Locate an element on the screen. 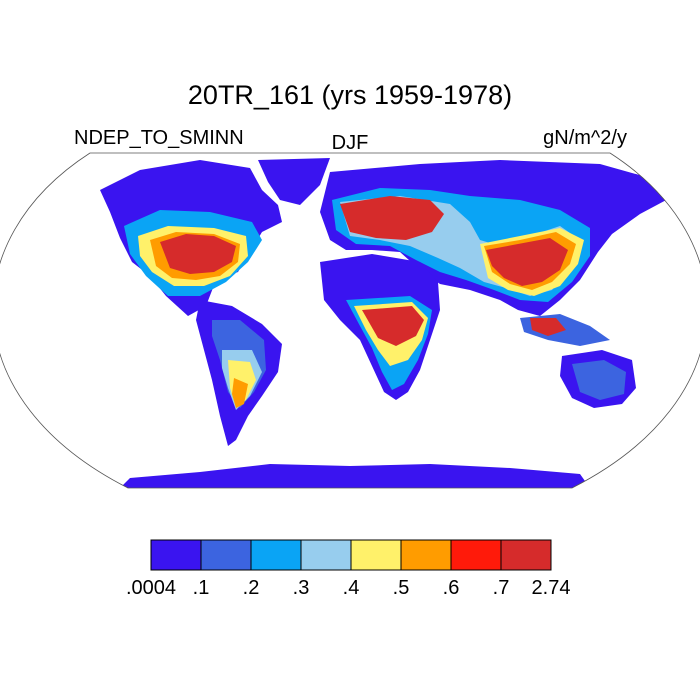 The height and width of the screenshot is (700, 700). units-label: gN/m^2/y is located at coordinates (585, 138).